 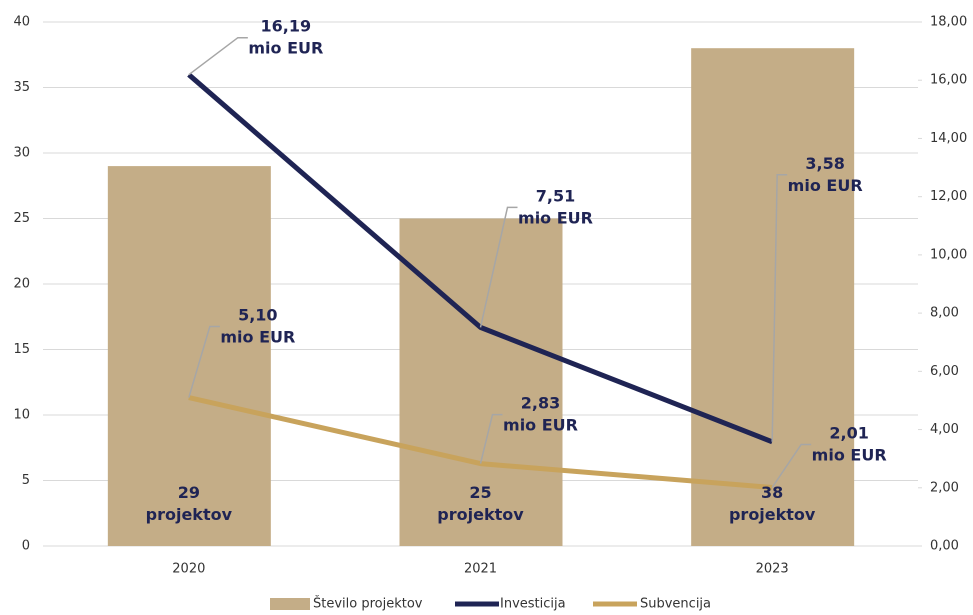 I want to click on y-tick-label: 20, so click(x=21, y=284).